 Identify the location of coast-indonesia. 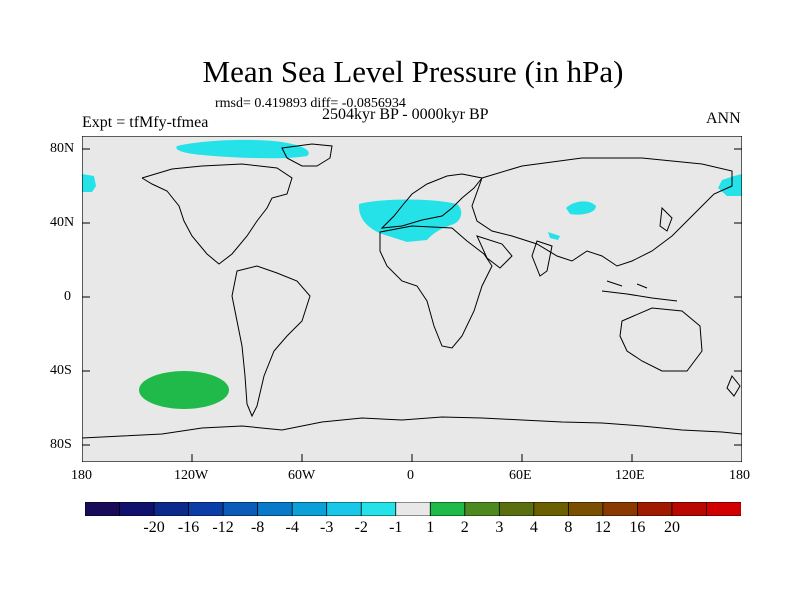
(639, 291).